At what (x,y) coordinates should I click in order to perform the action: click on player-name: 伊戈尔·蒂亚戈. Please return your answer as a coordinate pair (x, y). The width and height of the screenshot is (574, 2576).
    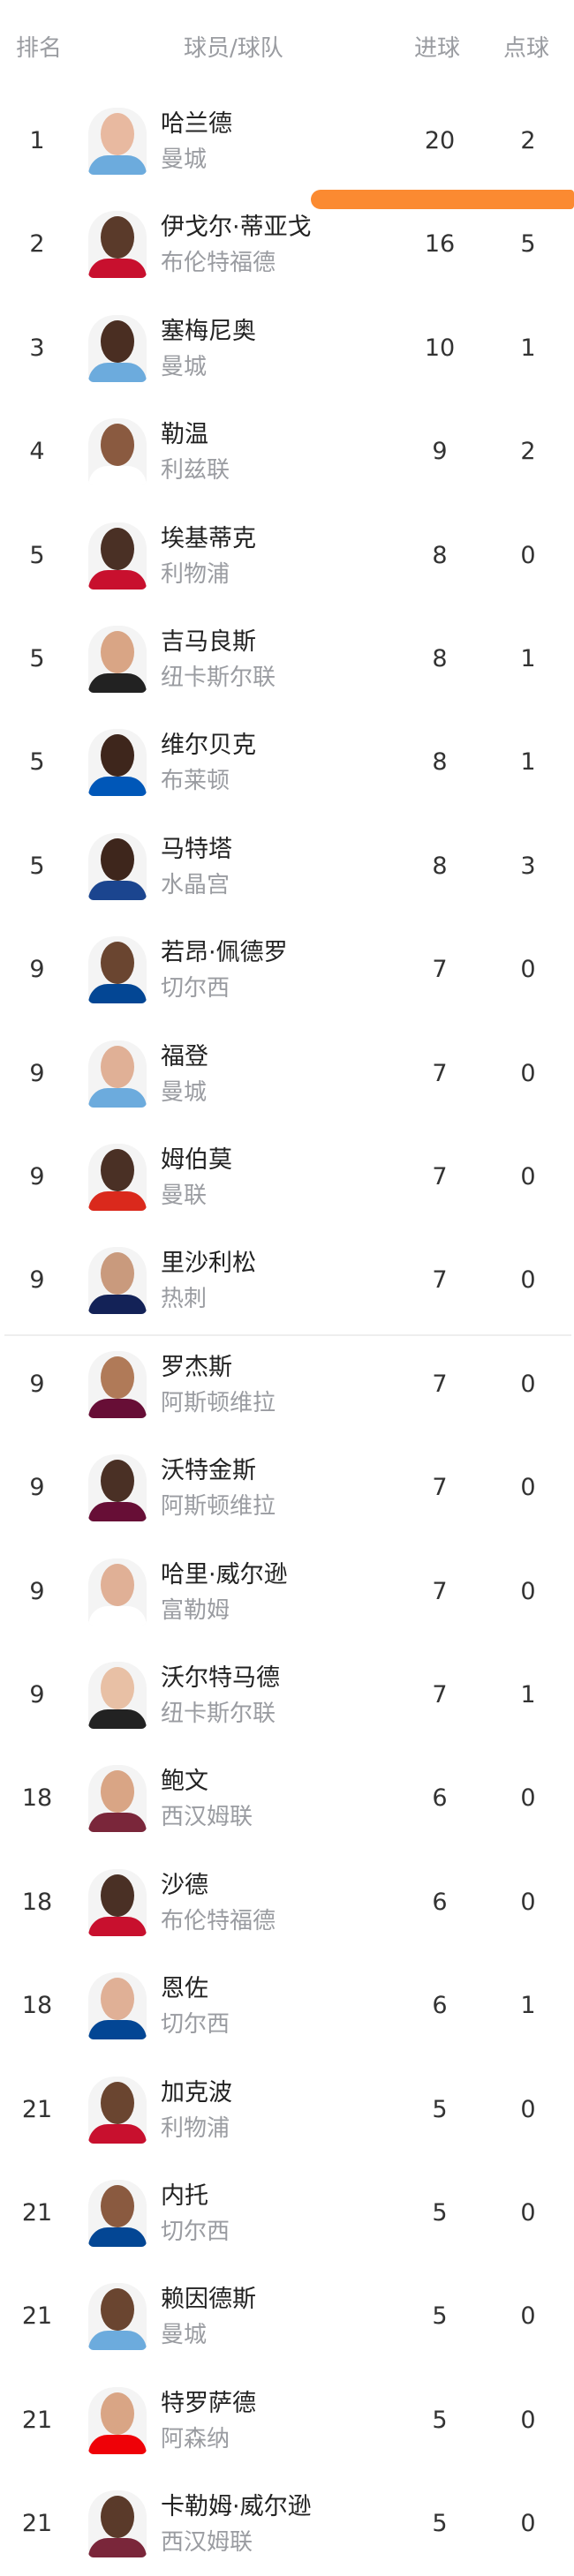
    Looking at the image, I should click on (236, 228).